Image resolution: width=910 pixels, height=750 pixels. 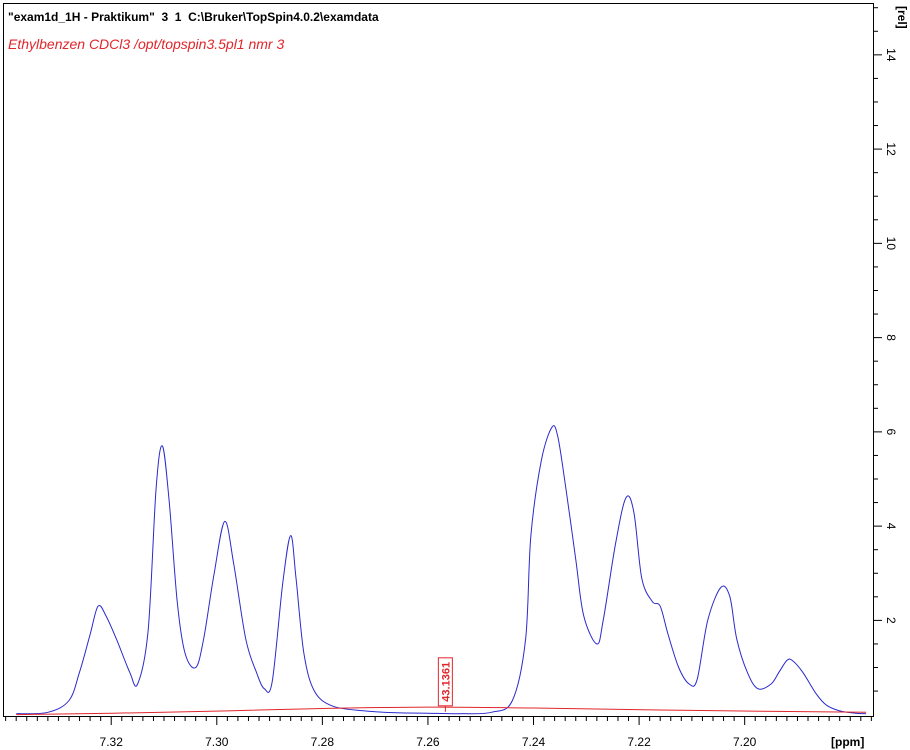 I want to click on integral-value-label: 43.1361, so click(x=446, y=682).